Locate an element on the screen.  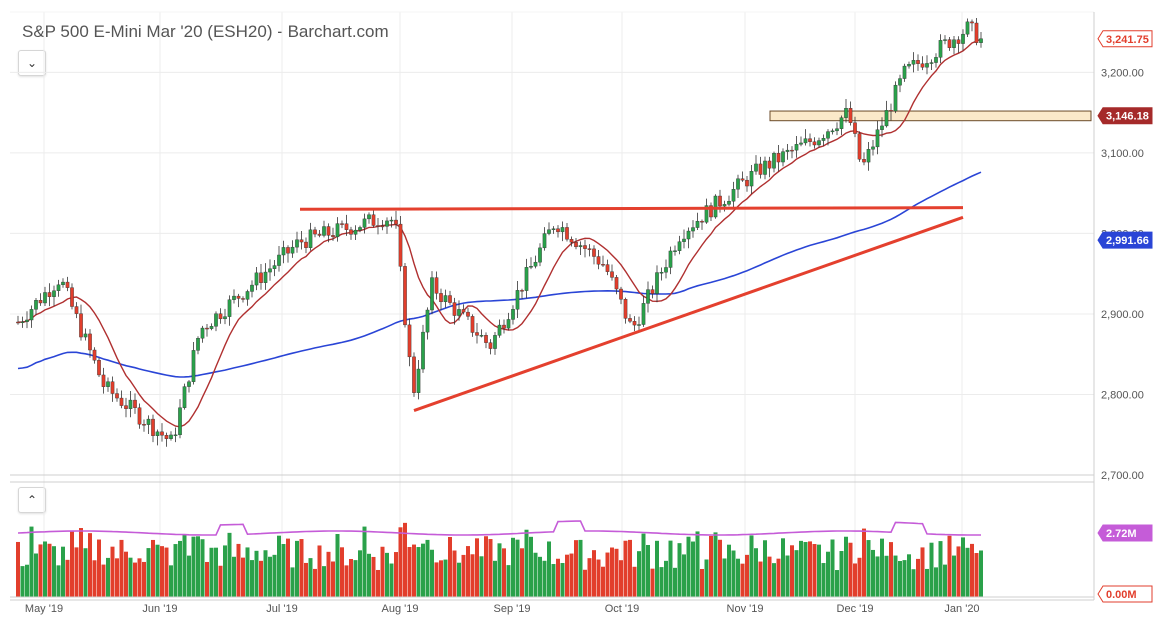
collapse-price-pane-button: ⌄ is located at coordinates (32, 63).